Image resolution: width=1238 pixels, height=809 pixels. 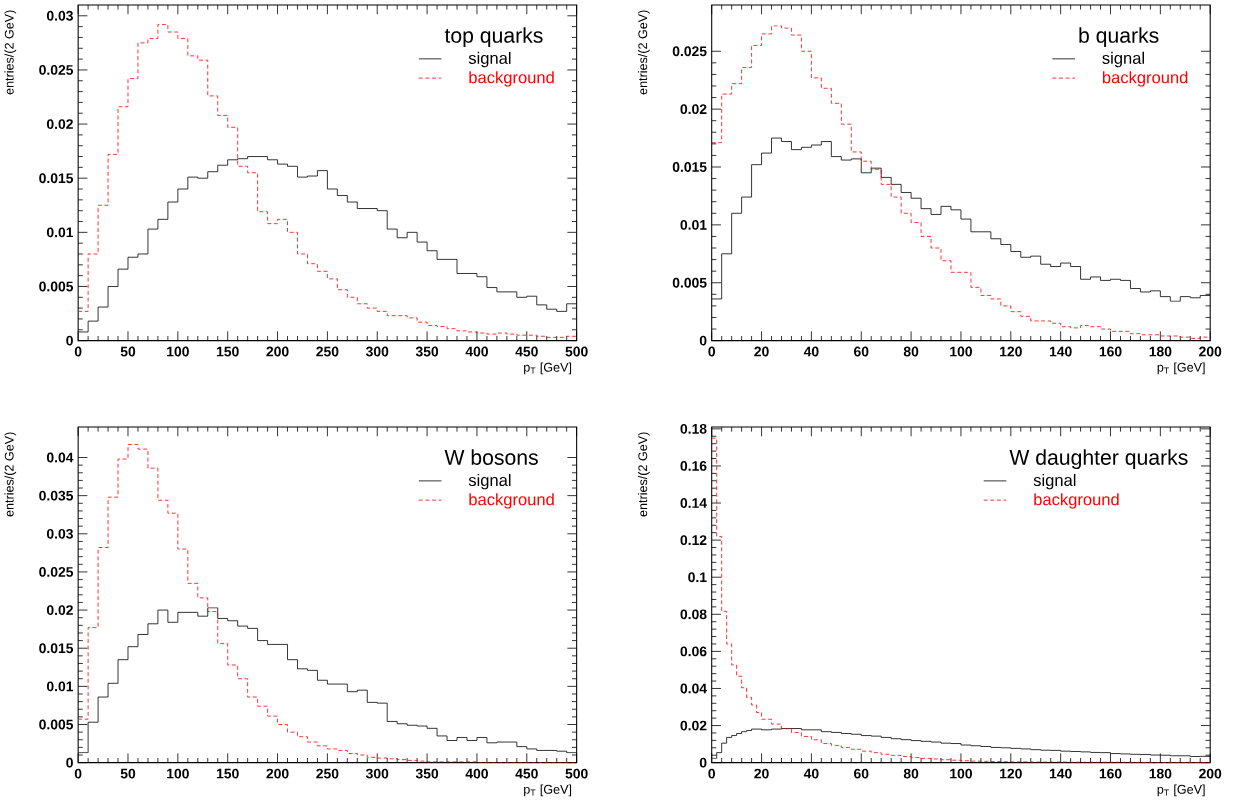 I want to click on y-tick-label: 0.06, so click(x=693, y=651).